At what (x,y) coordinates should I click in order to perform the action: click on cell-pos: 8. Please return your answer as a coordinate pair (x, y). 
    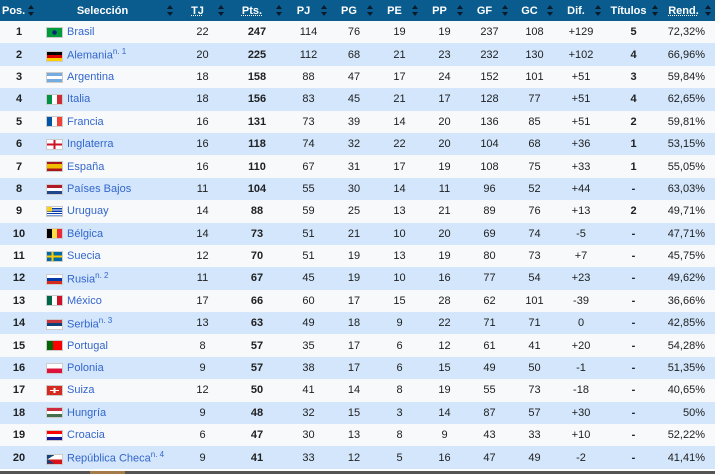
    Looking at the image, I should click on (19, 189).